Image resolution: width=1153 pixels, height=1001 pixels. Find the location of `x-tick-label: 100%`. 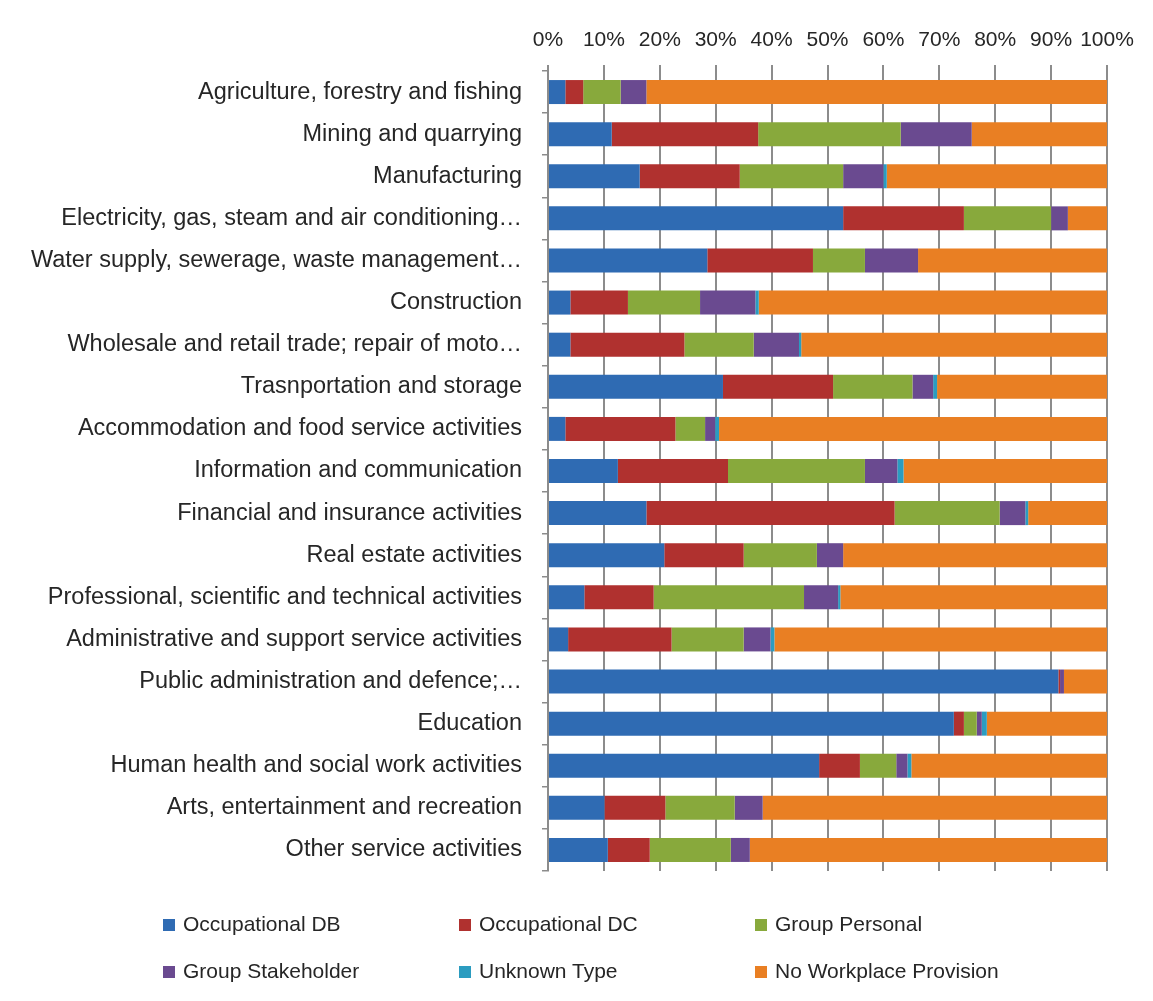

x-tick-label: 100% is located at coordinates (1107, 39).